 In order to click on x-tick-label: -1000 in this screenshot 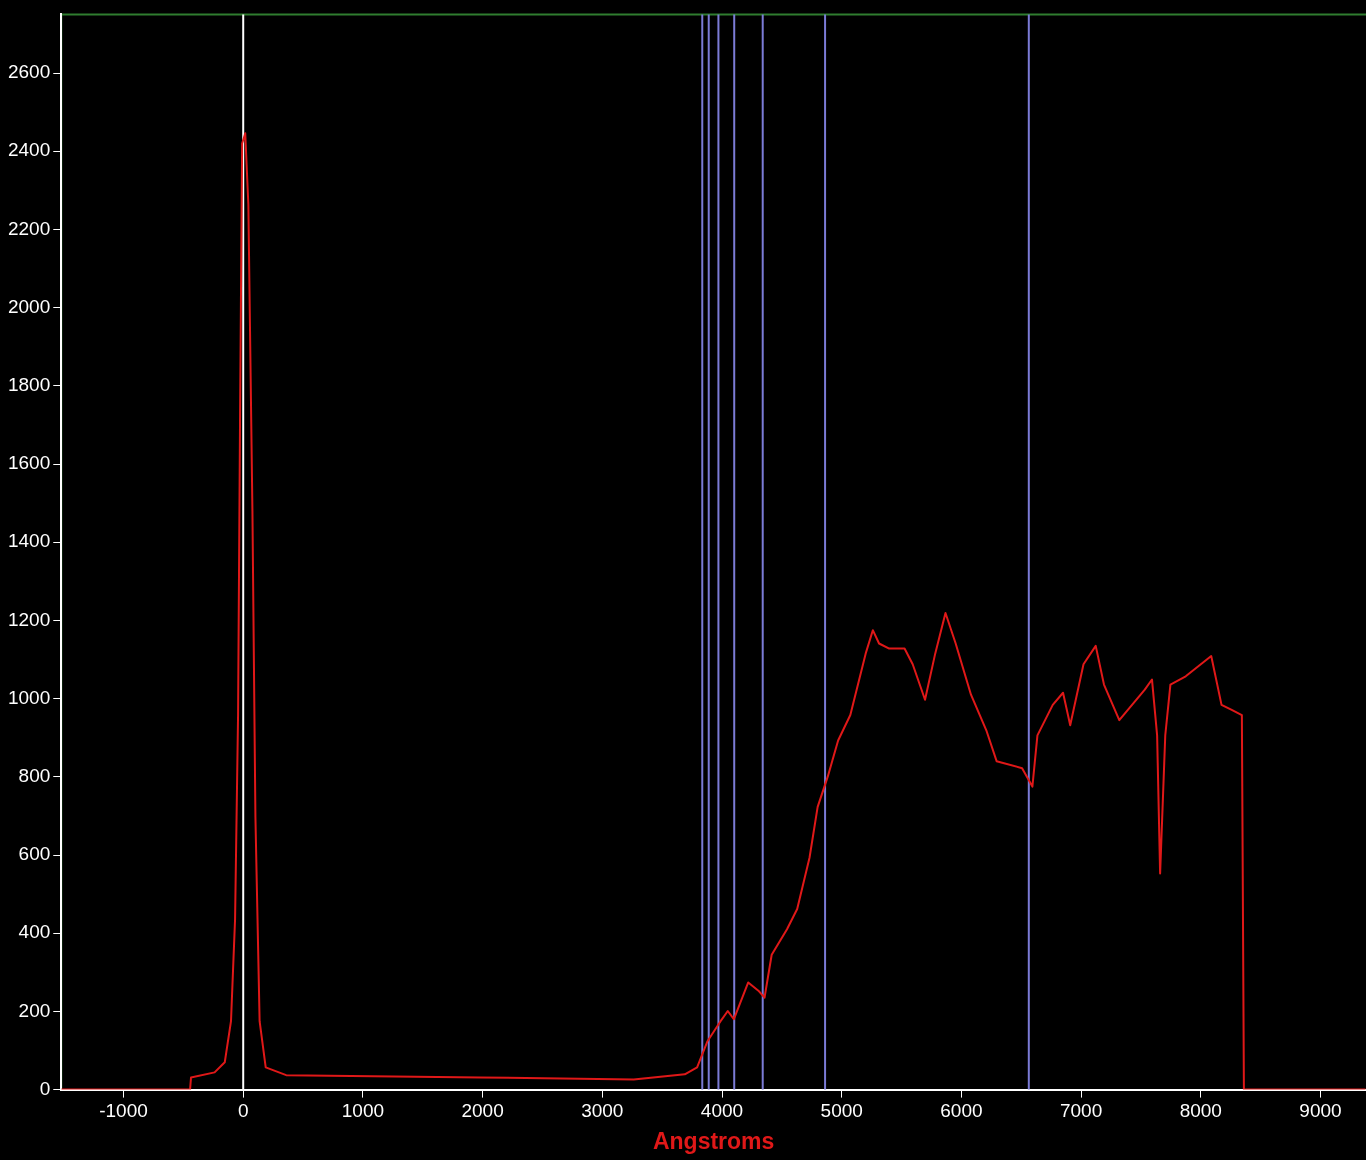, I will do `click(123, 1111)`.